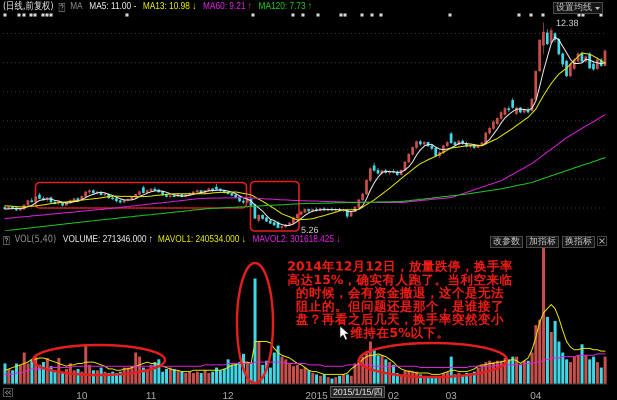 This screenshot has width=617, height=400. Describe the element at coordinates (28, 6) in the screenshot. I see `chart-title: (日线,前复权)` at that location.